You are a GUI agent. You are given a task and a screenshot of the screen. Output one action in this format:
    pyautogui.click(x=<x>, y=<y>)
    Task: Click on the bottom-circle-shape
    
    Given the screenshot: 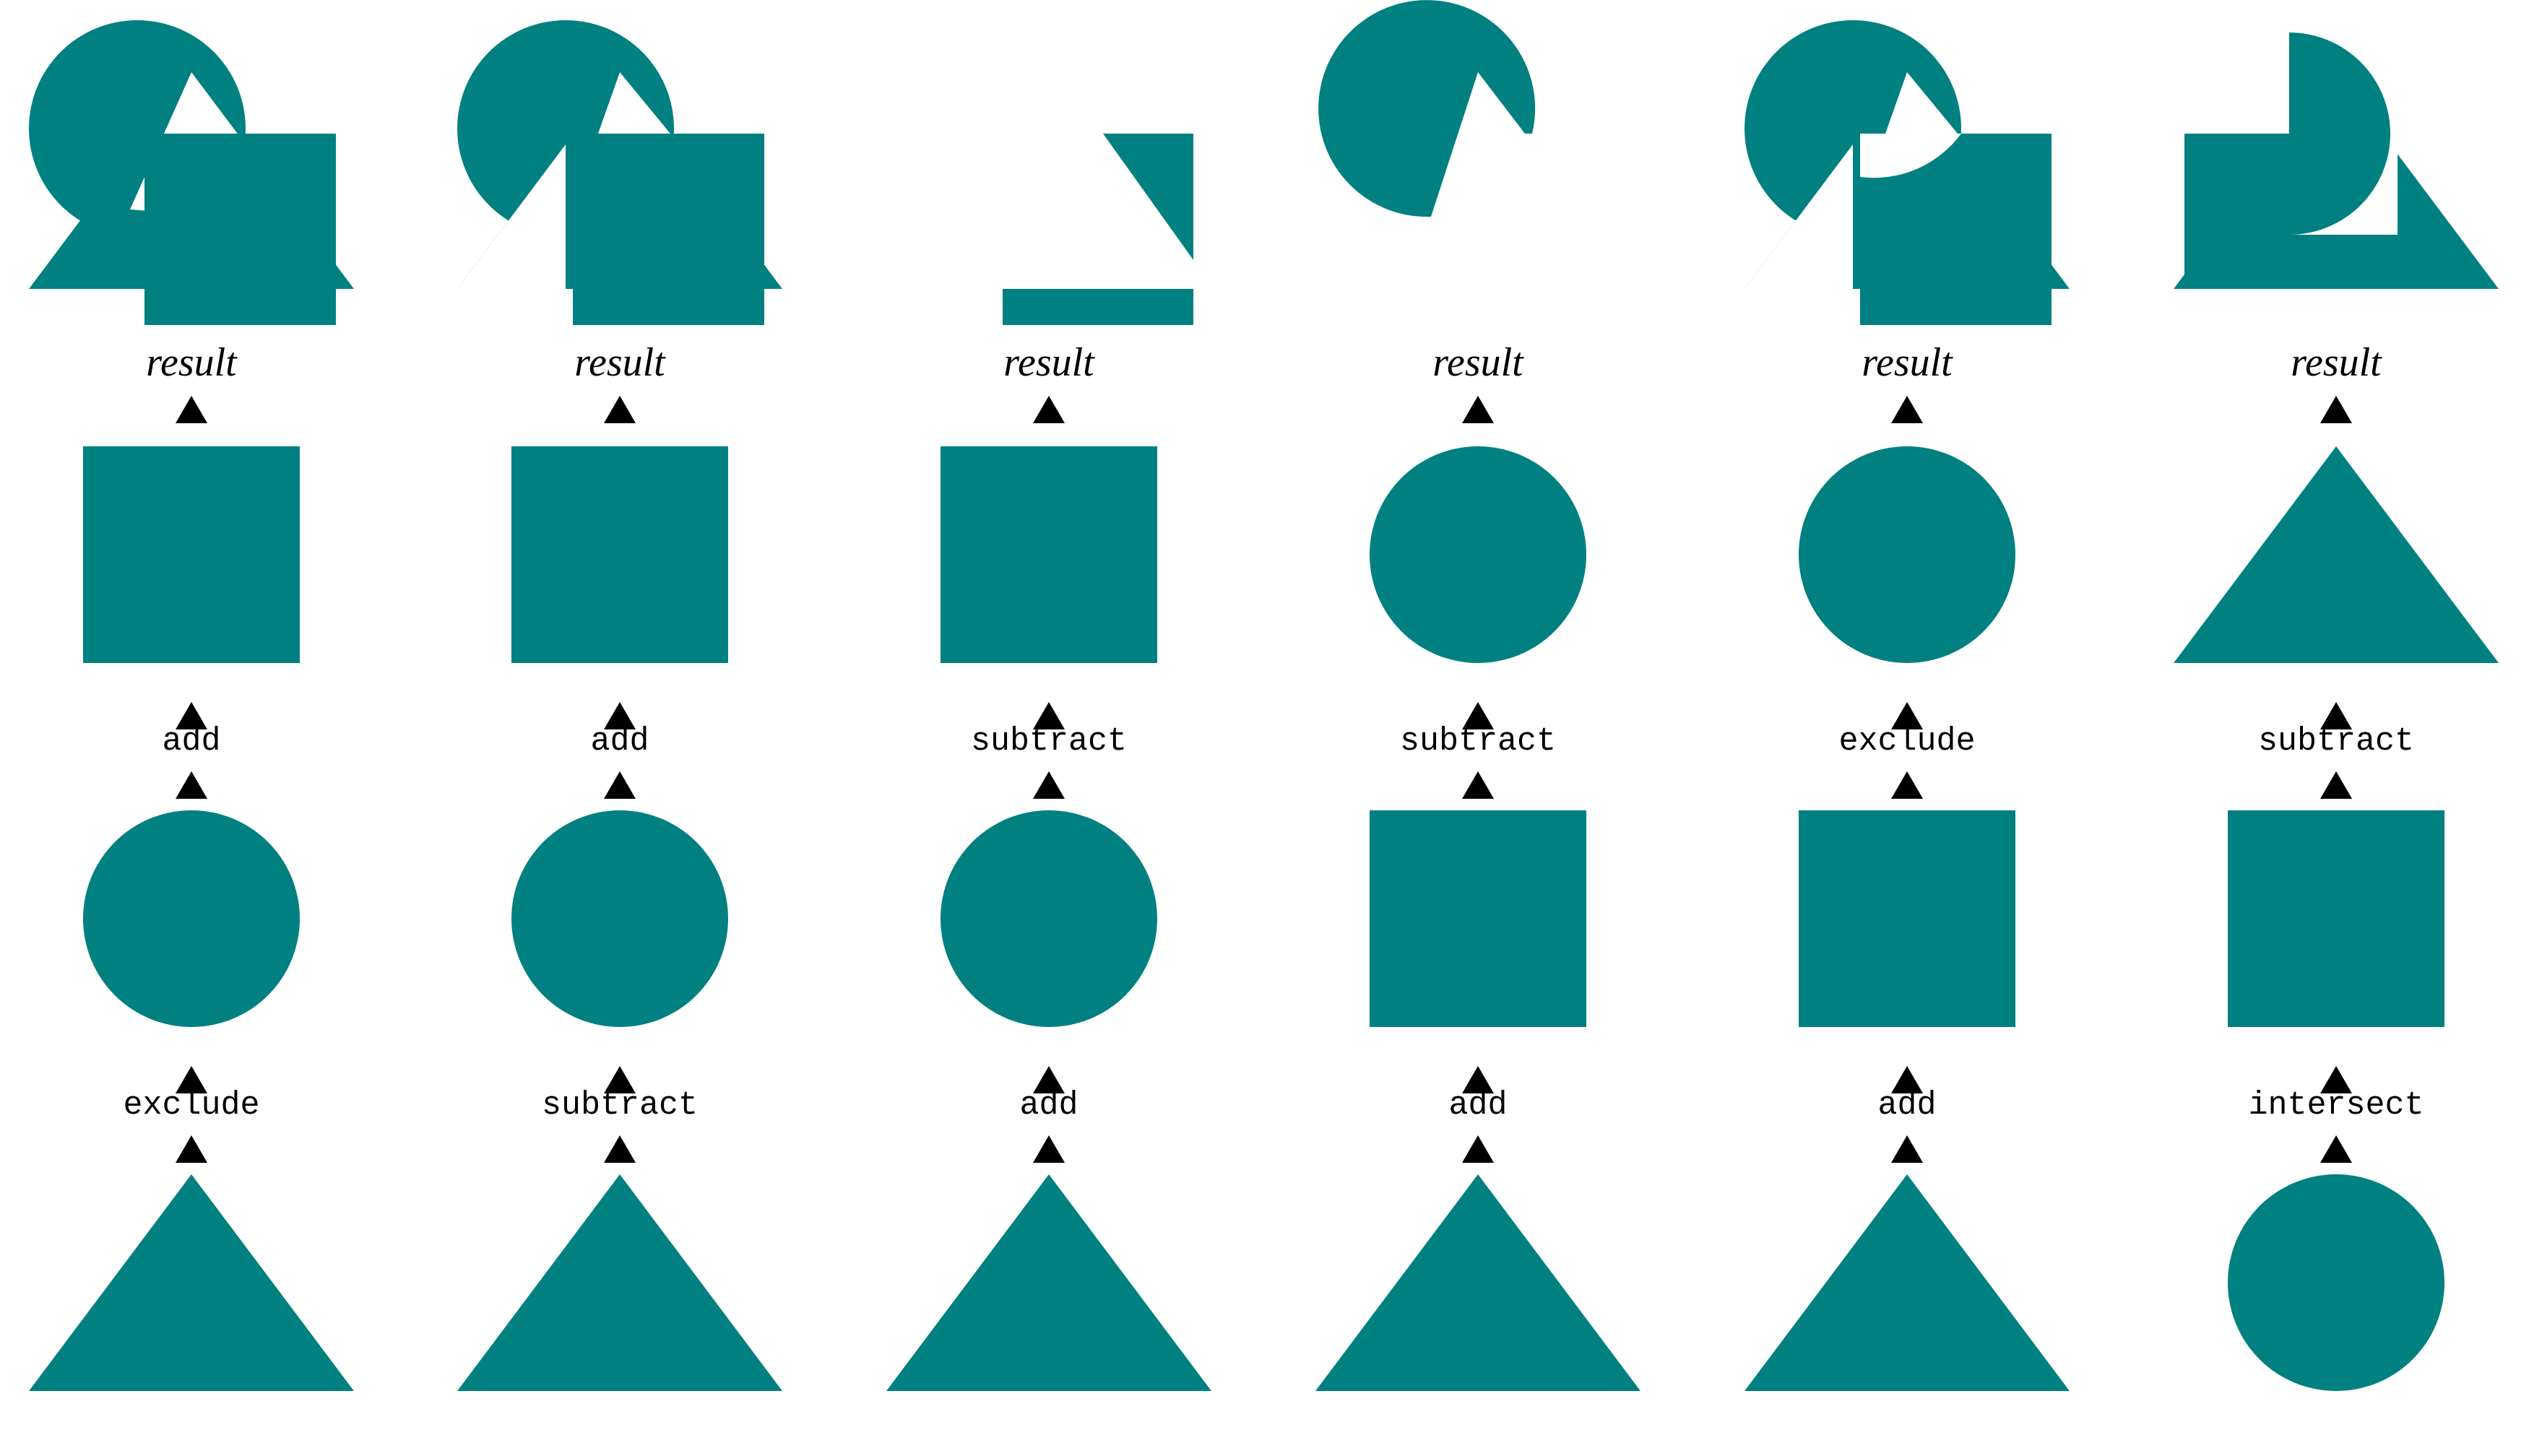 What is the action you would take?
    pyautogui.click(x=2336, y=1282)
    